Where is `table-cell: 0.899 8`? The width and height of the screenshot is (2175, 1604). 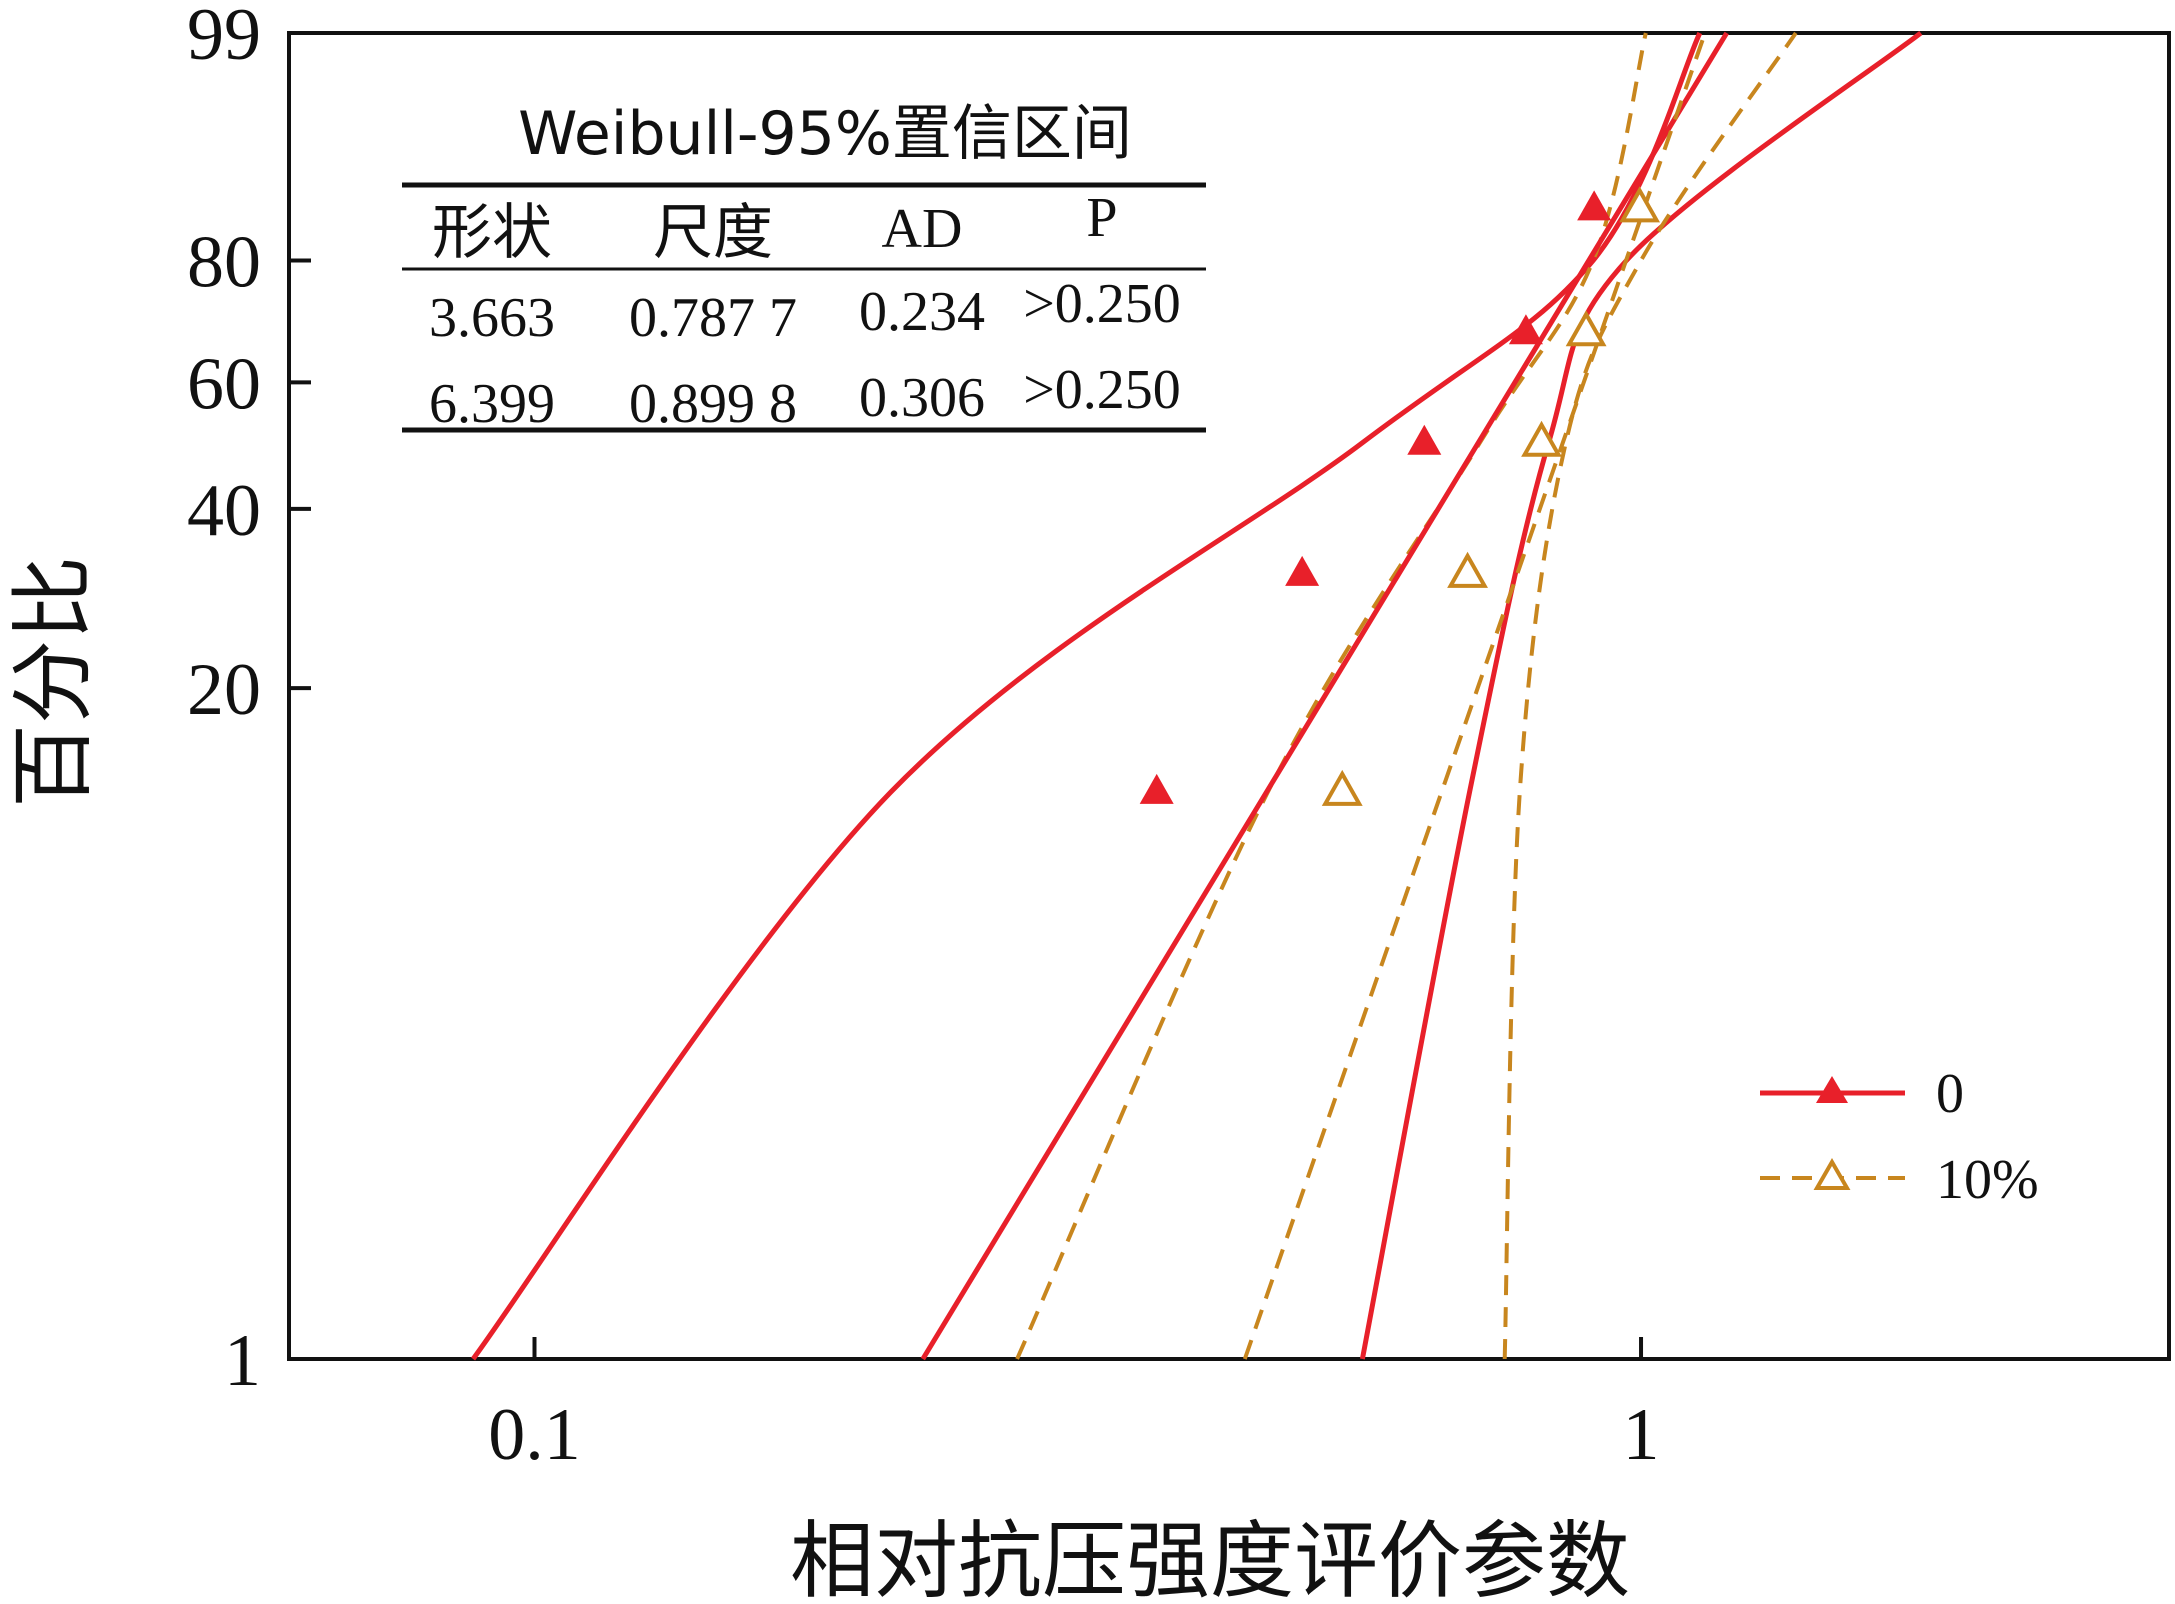
table-cell: 0.899 8 is located at coordinates (713, 404).